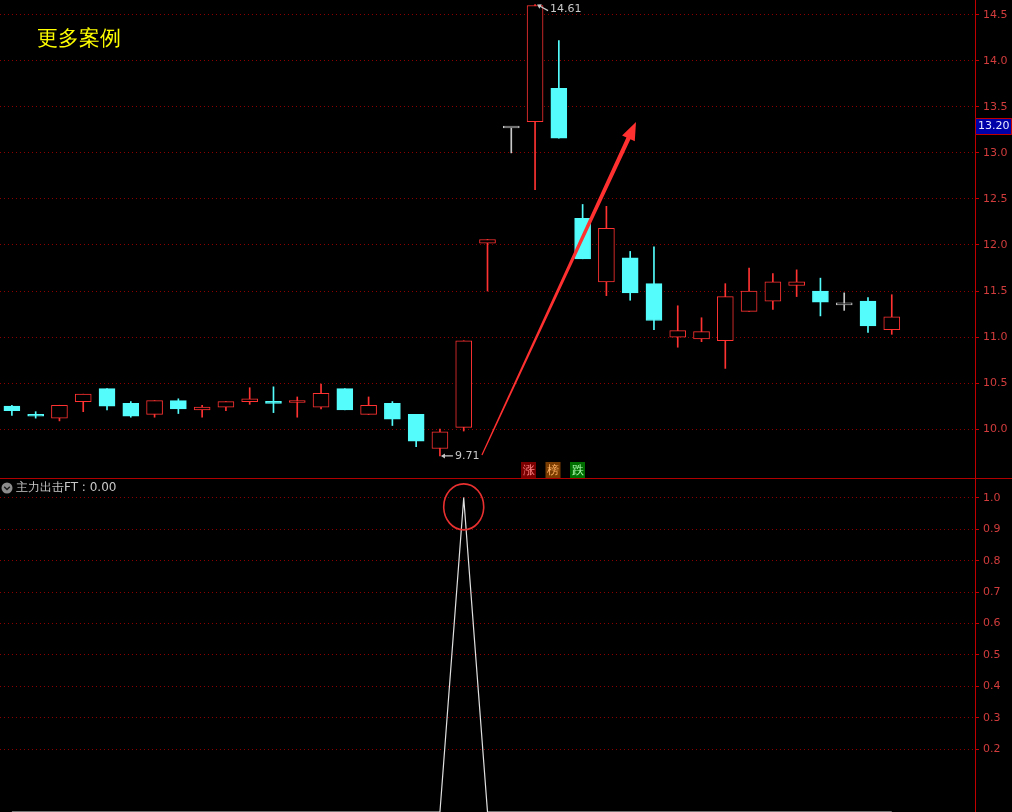 Image resolution: width=1012 pixels, height=812 pixels. Describe the element at coordinates (992, 654) in the screenshot. I see `y-tick-label: 0.5` at that location.